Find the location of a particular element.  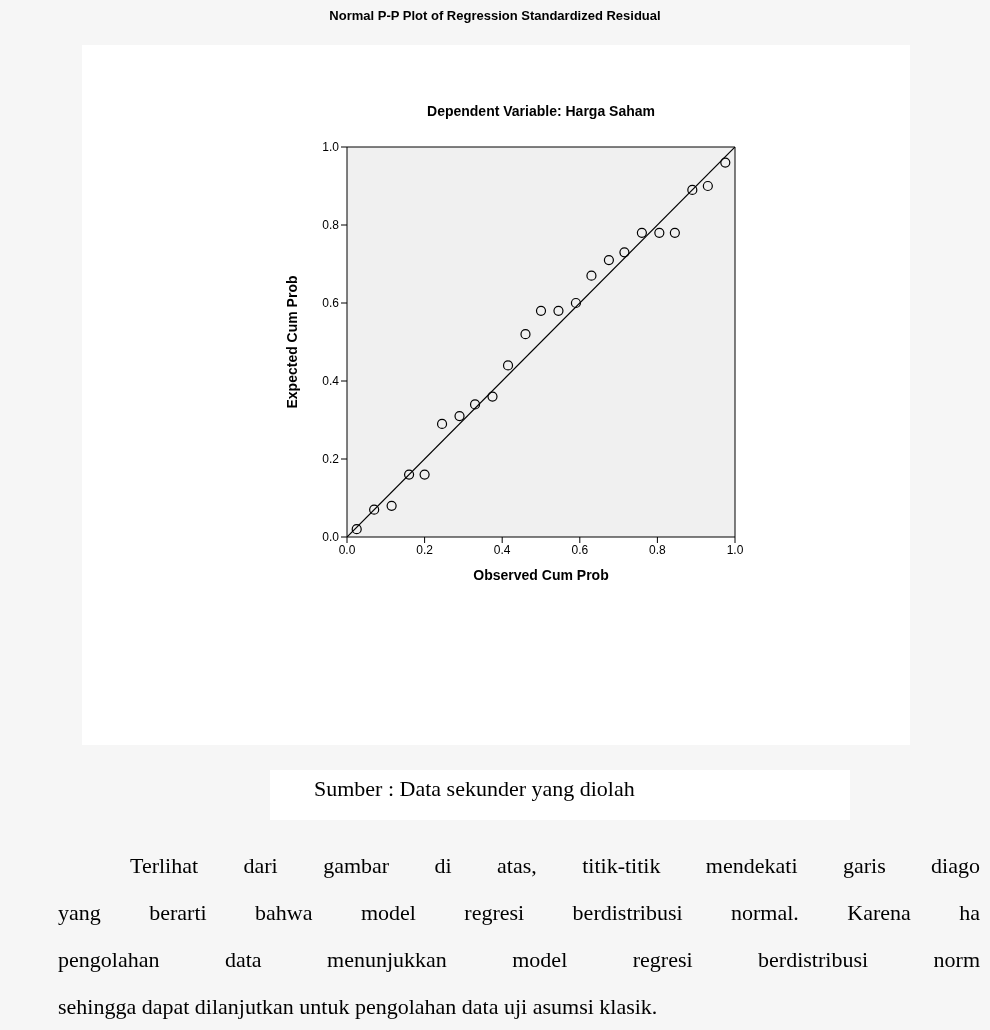

x-tick-label: 1.0 is located at coordinates (735, 549).